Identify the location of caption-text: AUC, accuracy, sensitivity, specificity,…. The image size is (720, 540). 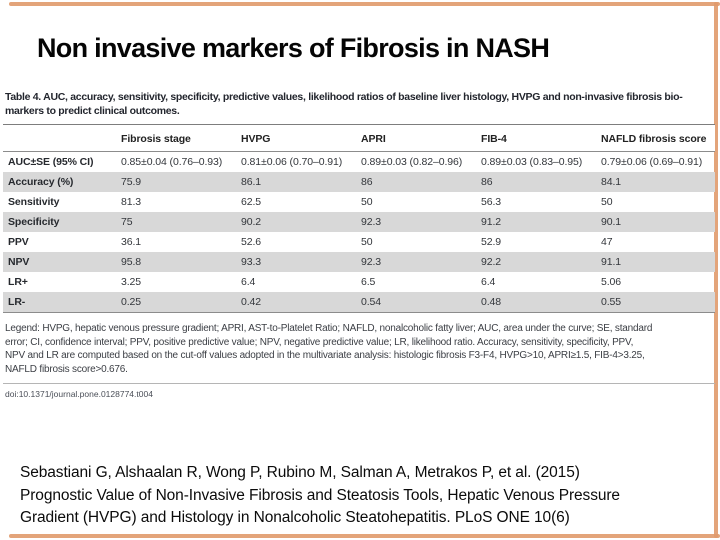
(363, 97).